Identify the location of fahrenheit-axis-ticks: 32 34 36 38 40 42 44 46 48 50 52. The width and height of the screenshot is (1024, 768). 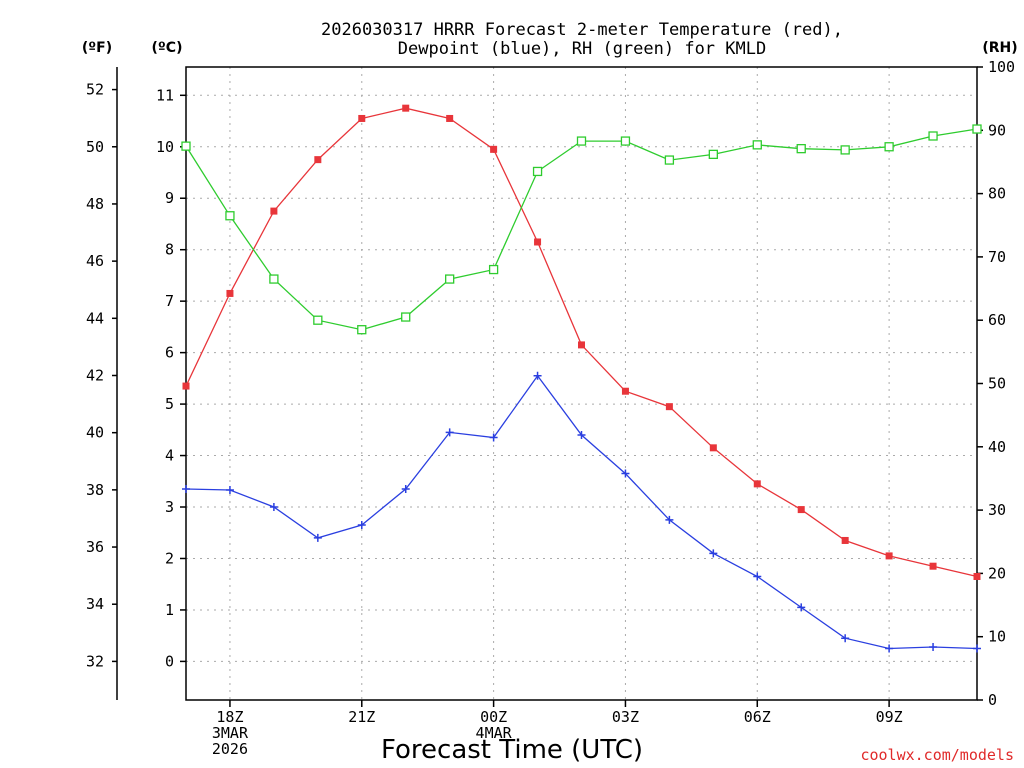
(101, 375).